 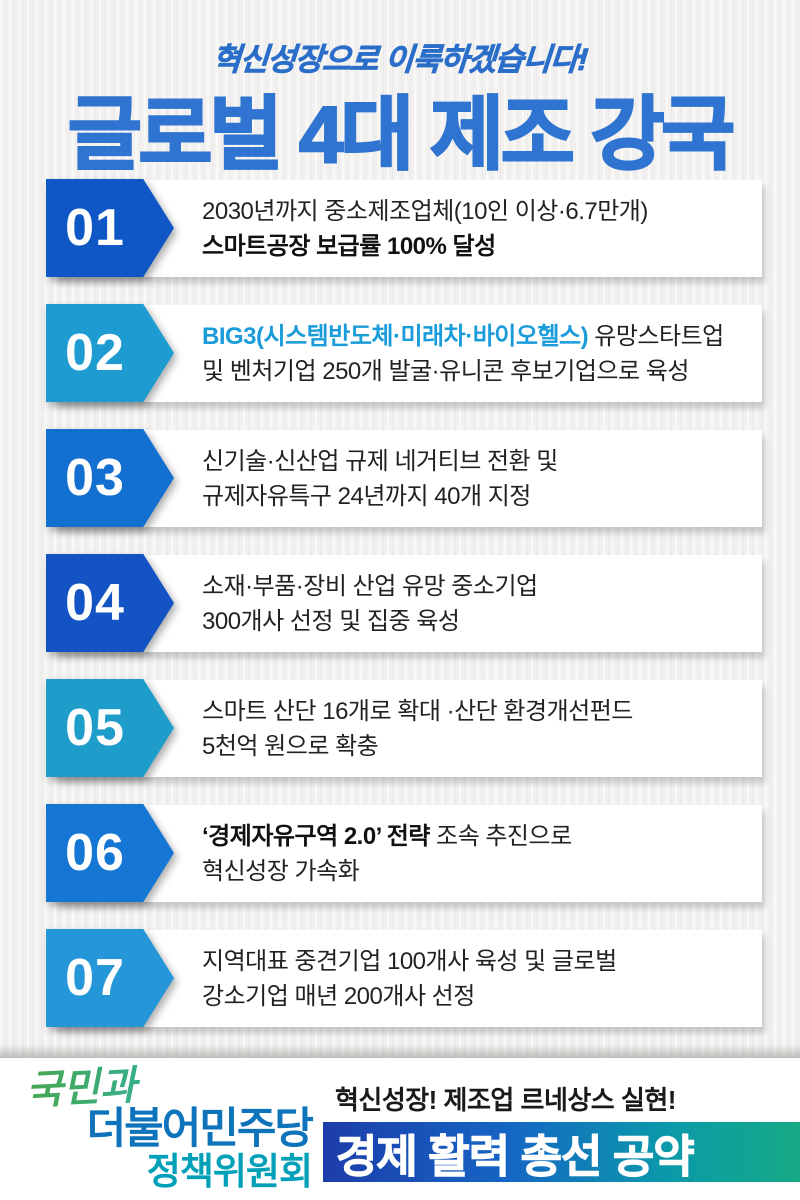 I want to click on item-number-badge: 04, so click(x=110, y=603).